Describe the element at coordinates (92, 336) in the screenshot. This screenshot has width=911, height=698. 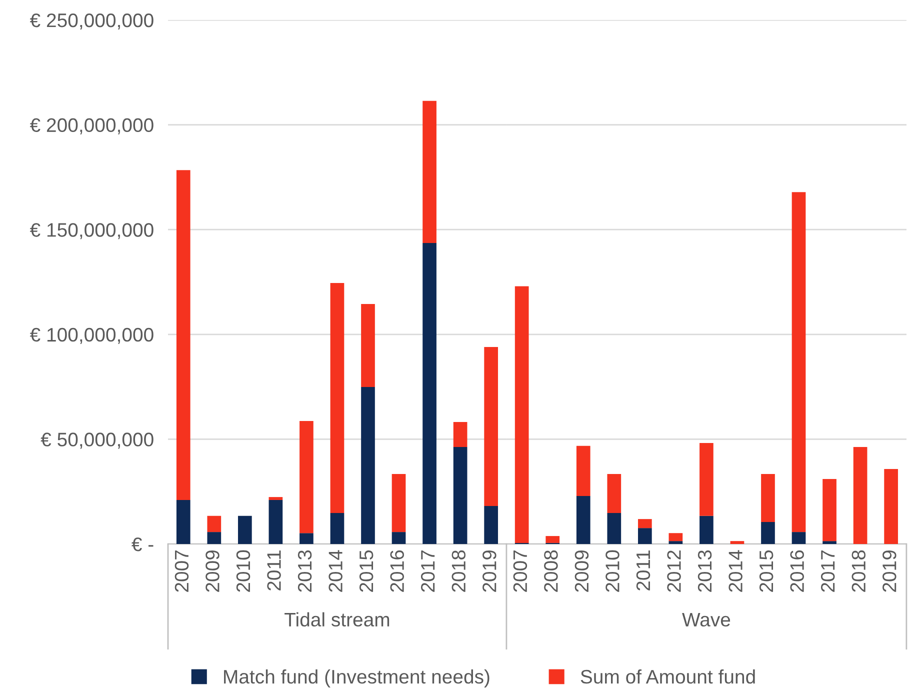
I see `y-tick-label: € 100,000,000` at that location.